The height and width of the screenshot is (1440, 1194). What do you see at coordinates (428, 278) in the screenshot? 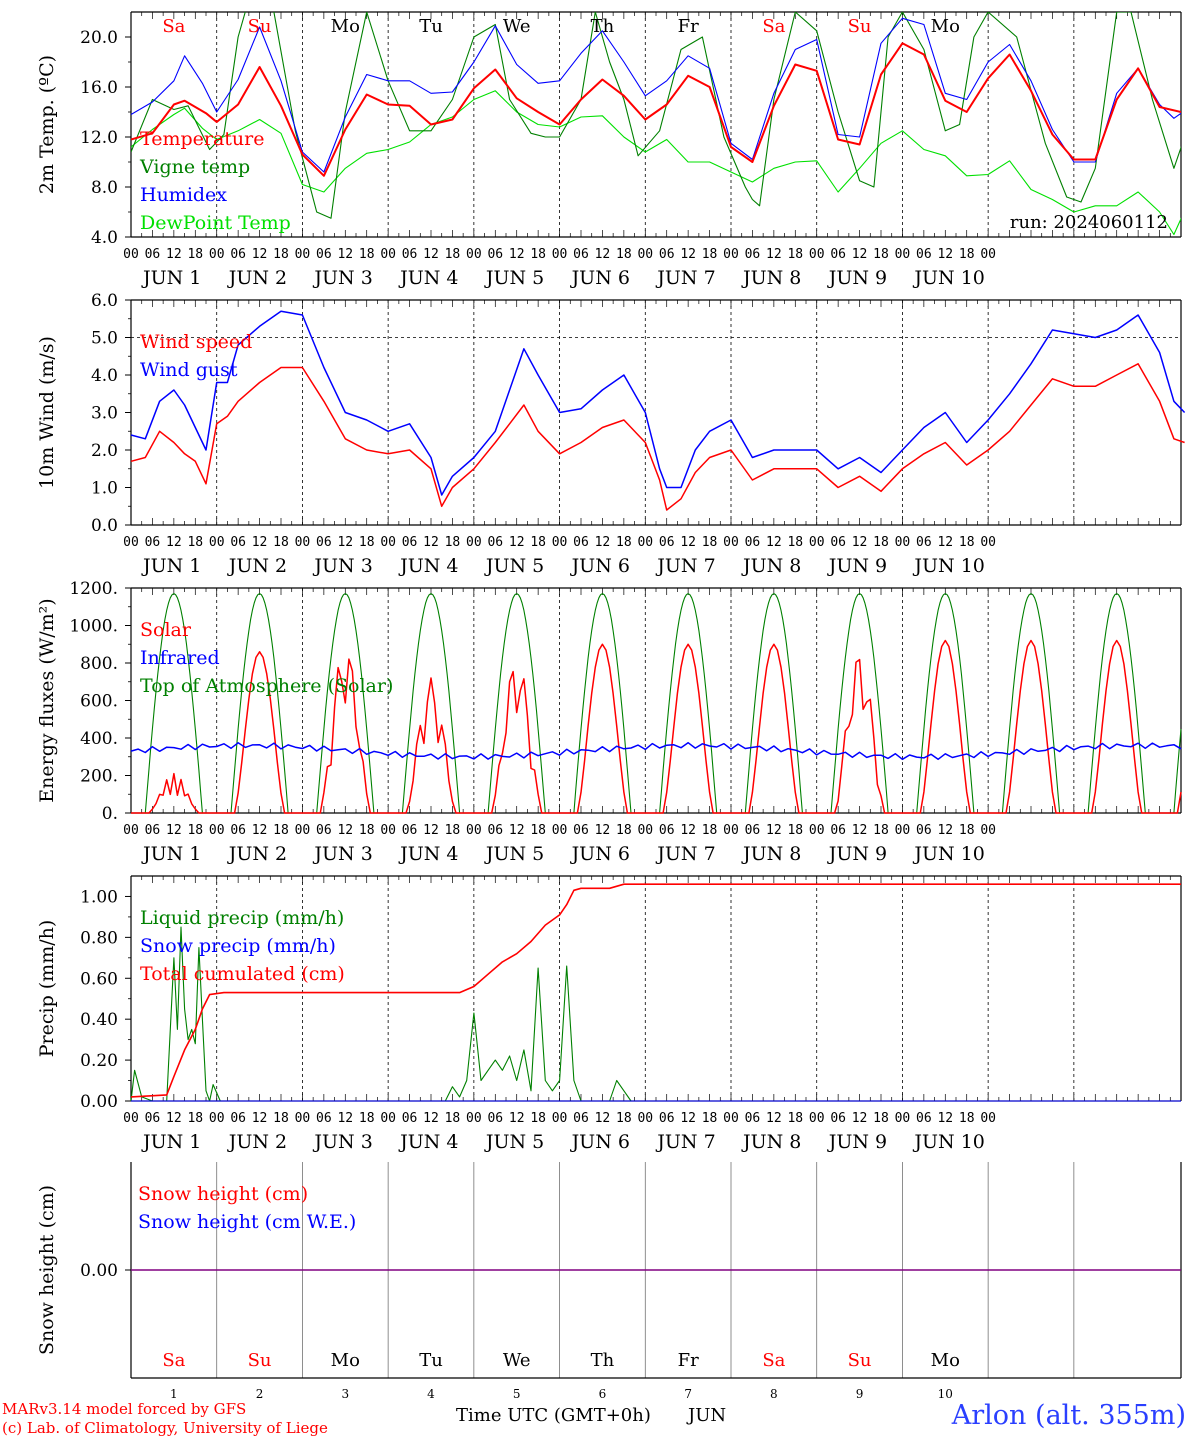
I see `day-label: JUN 4` at bounding box center [428, 278].